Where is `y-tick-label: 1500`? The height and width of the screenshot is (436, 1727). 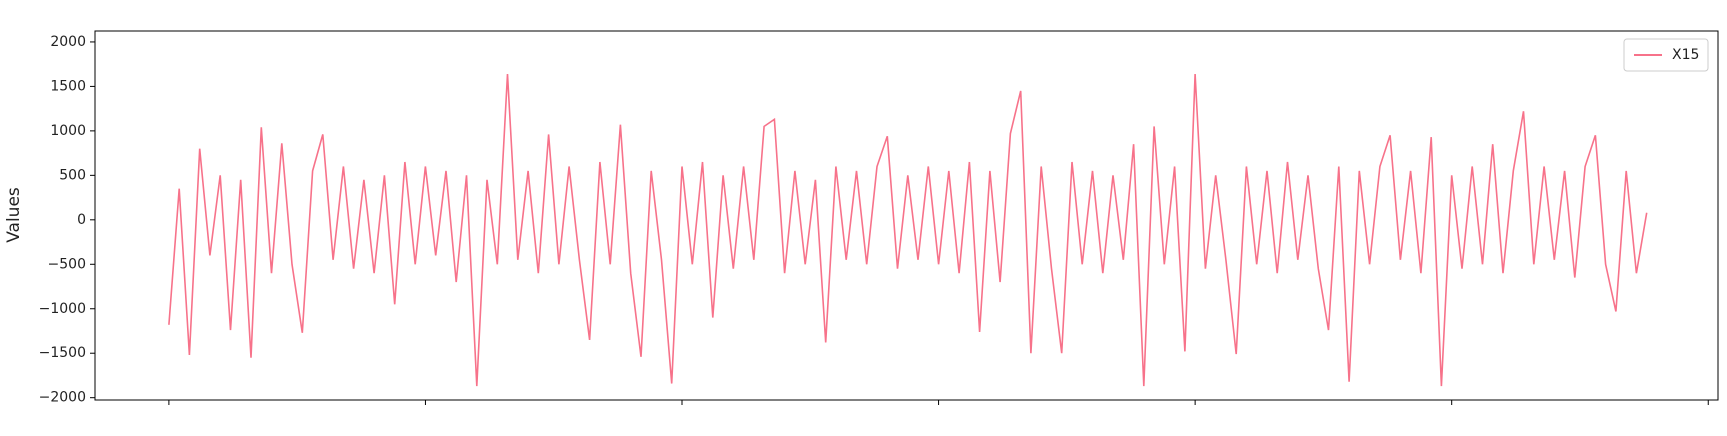
y-tick-label: 1500 is located at coordinates (68, 86).